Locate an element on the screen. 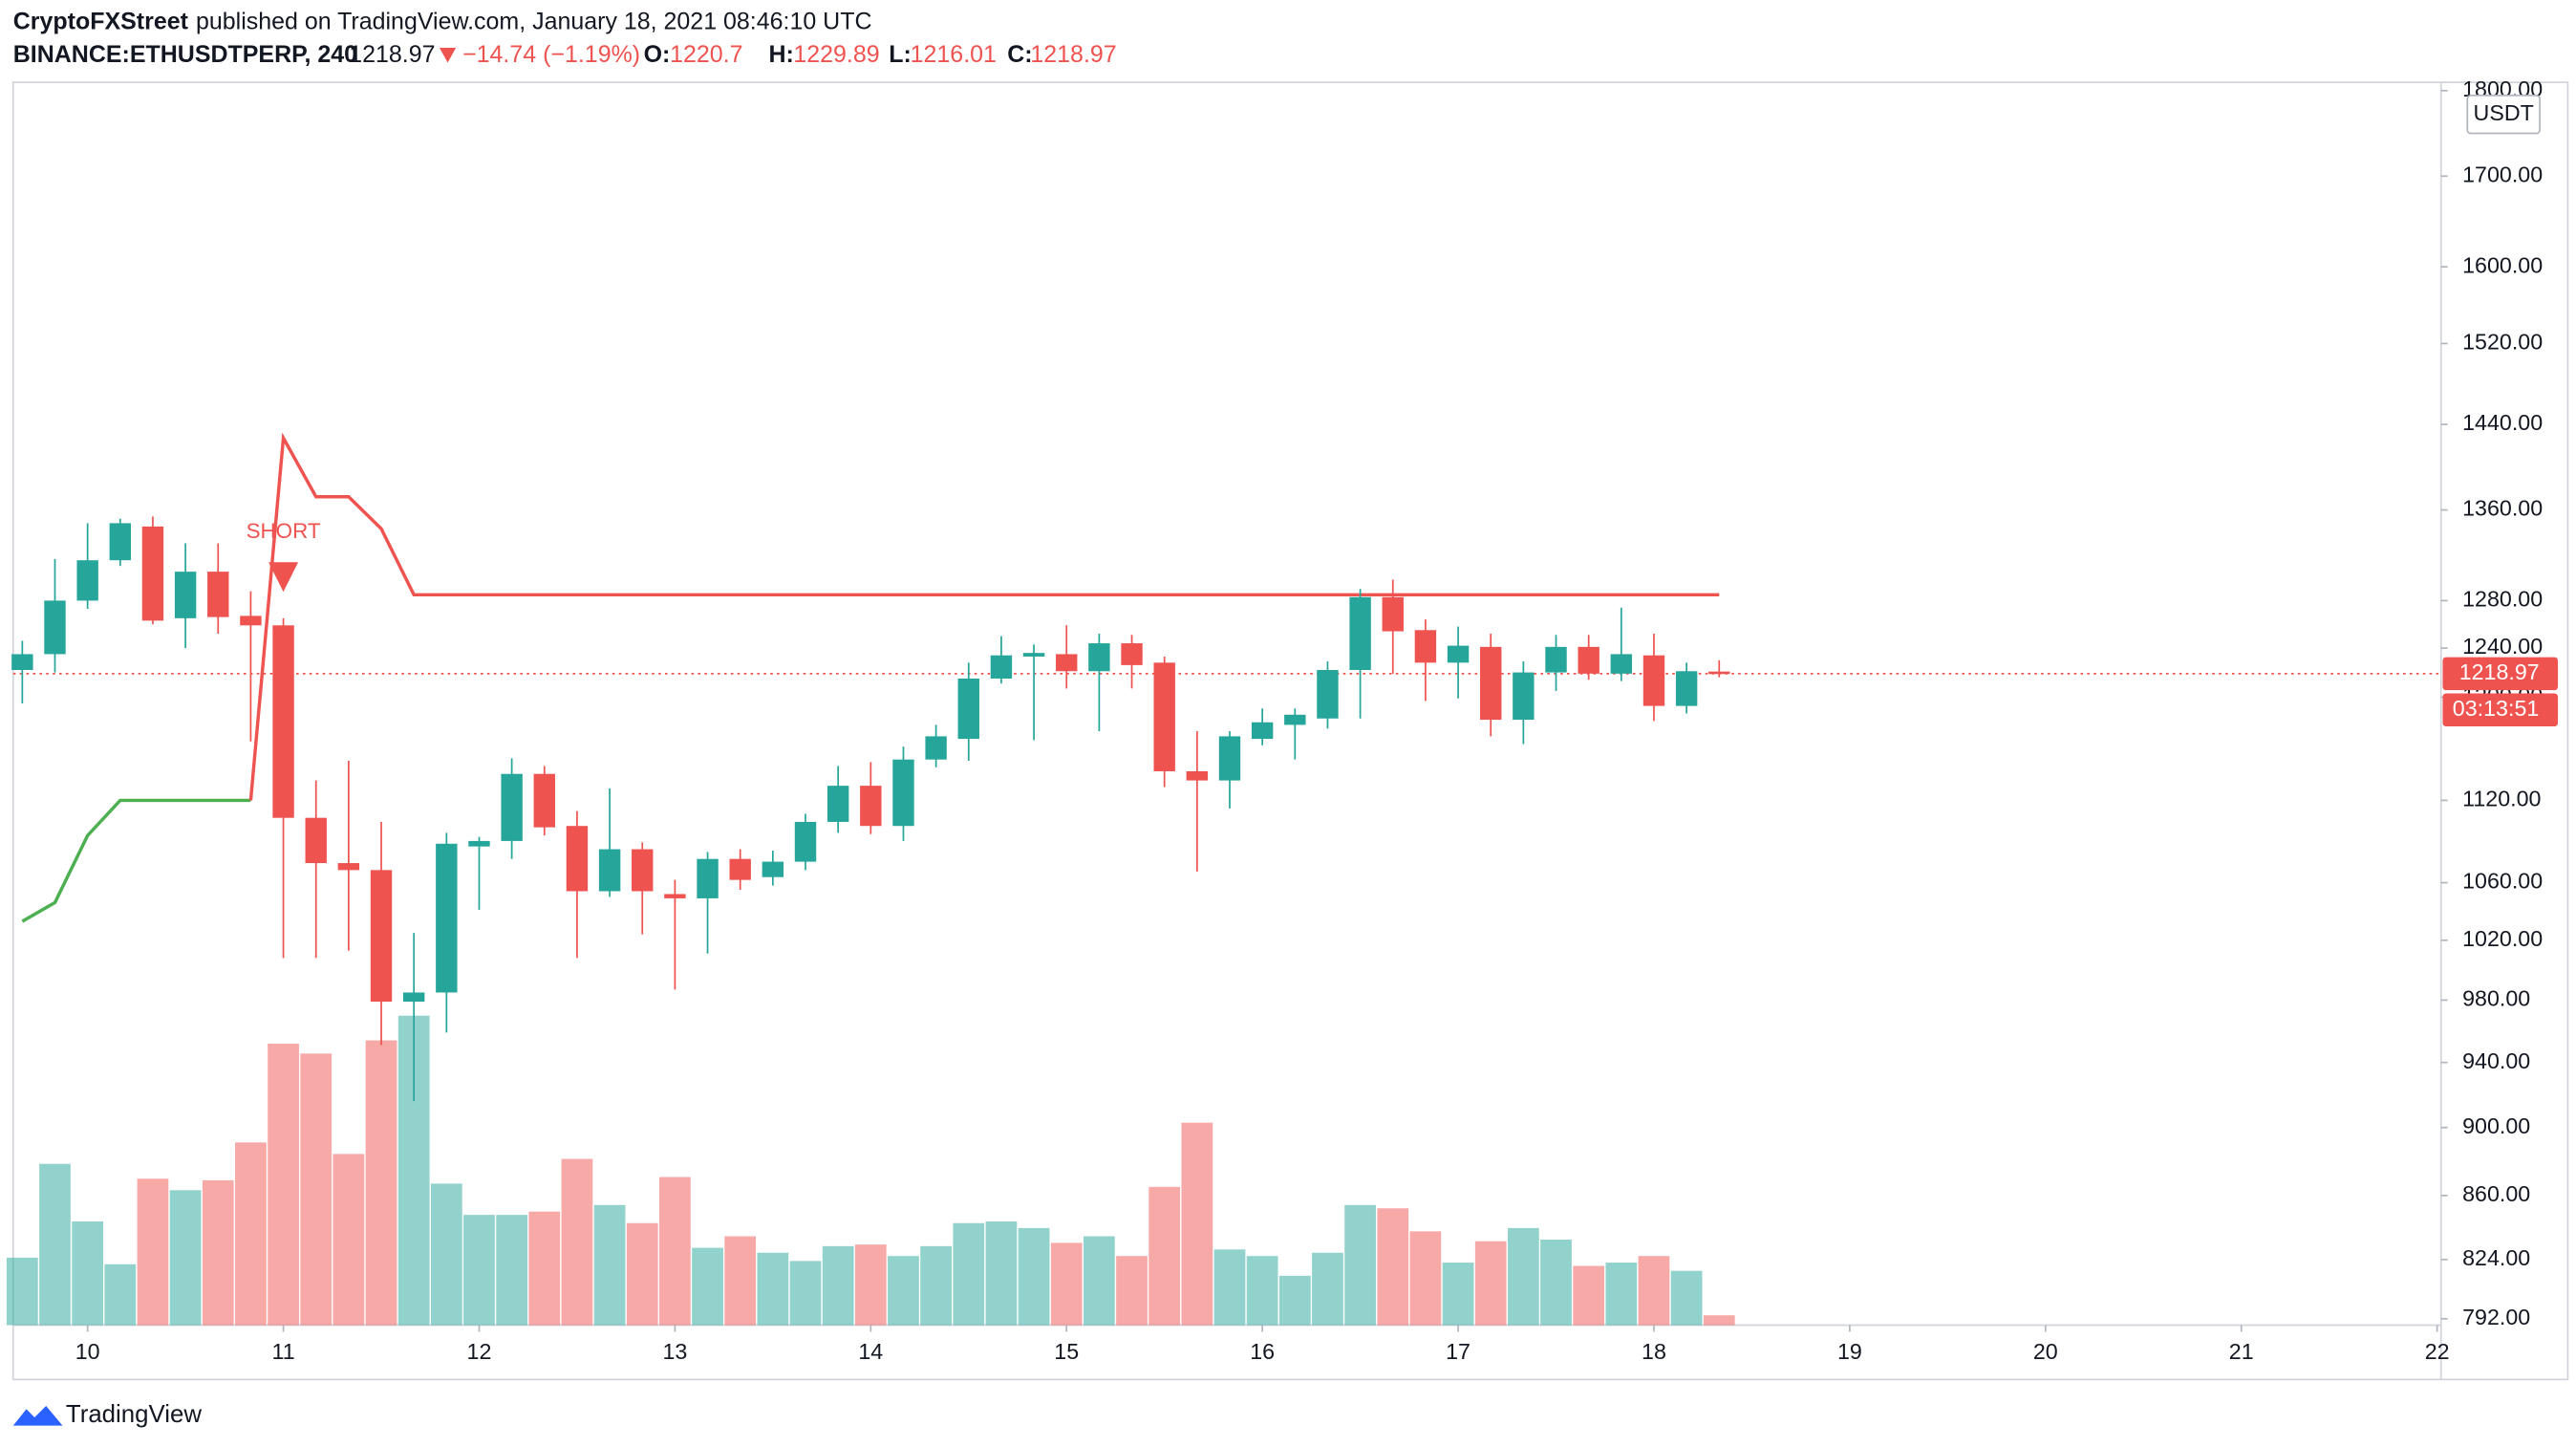  y-tick-label: 1700.00 is located at coordinates (2502, 174).